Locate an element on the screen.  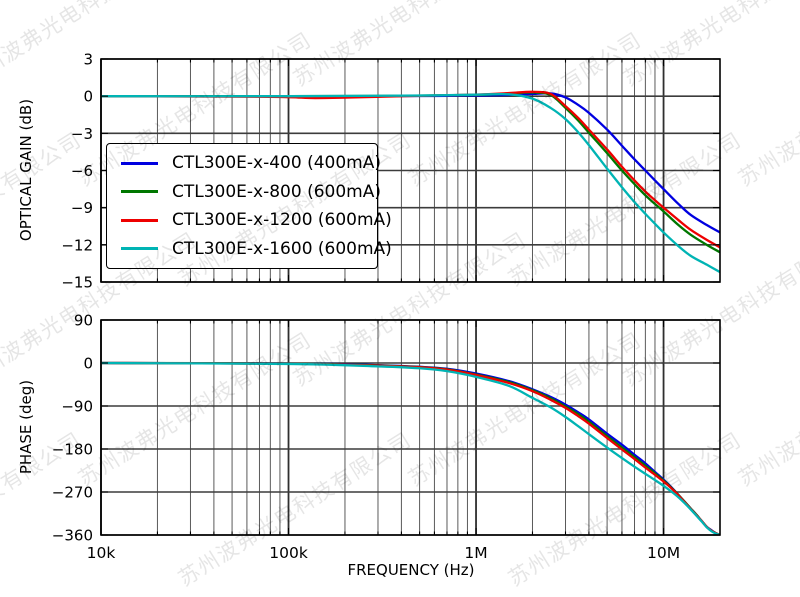
legend-label-1200: CTL300E-x-1200 (600mA) is located at coordinates (282, 220).